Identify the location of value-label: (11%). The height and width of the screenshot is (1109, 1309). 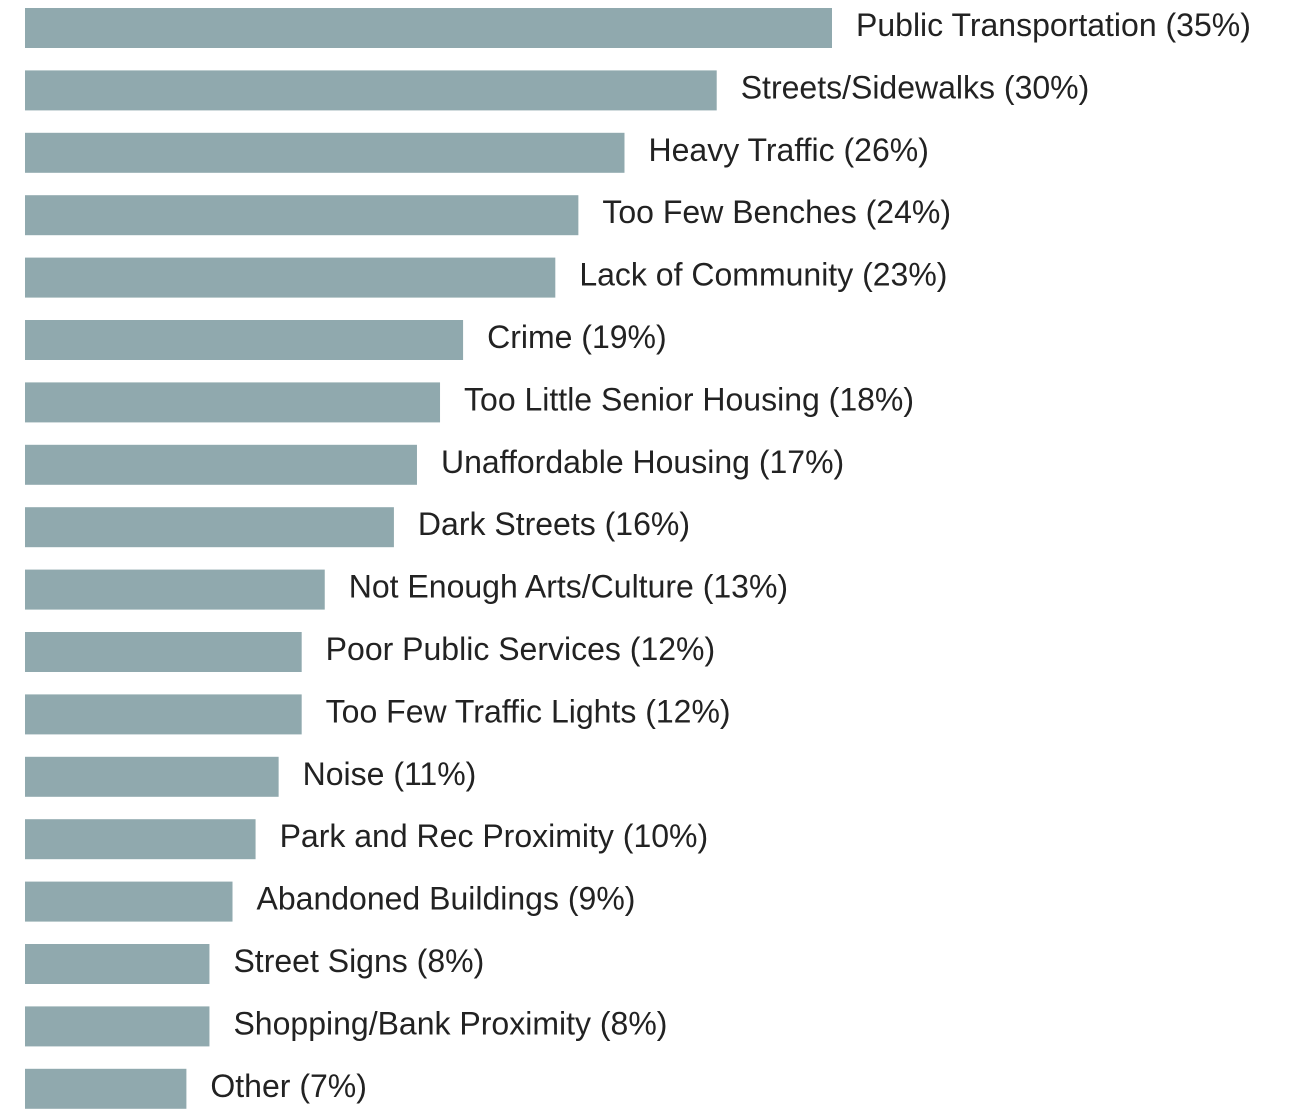
(434, 774).